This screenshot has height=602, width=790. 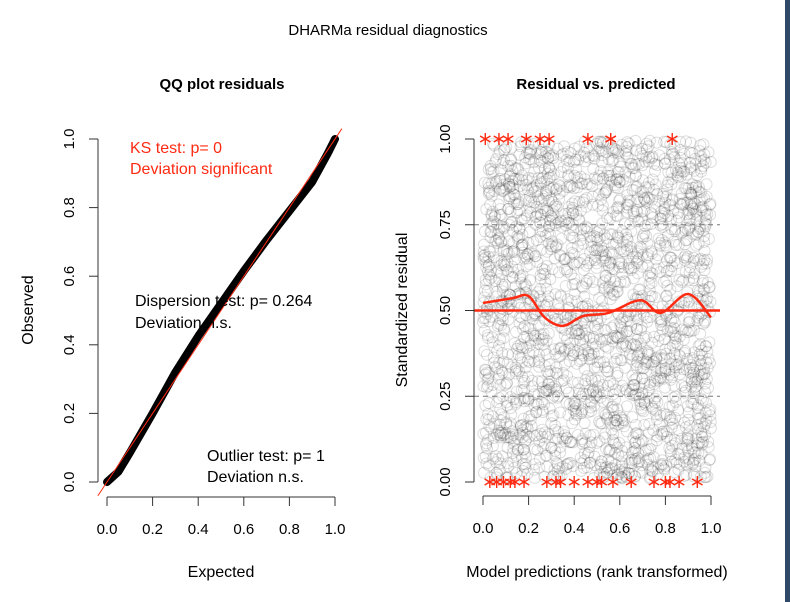 What do you see at coordinates (574, 482) in the screenshot?
I see `outlier-bottom-star` at bounding box center [574, 482].